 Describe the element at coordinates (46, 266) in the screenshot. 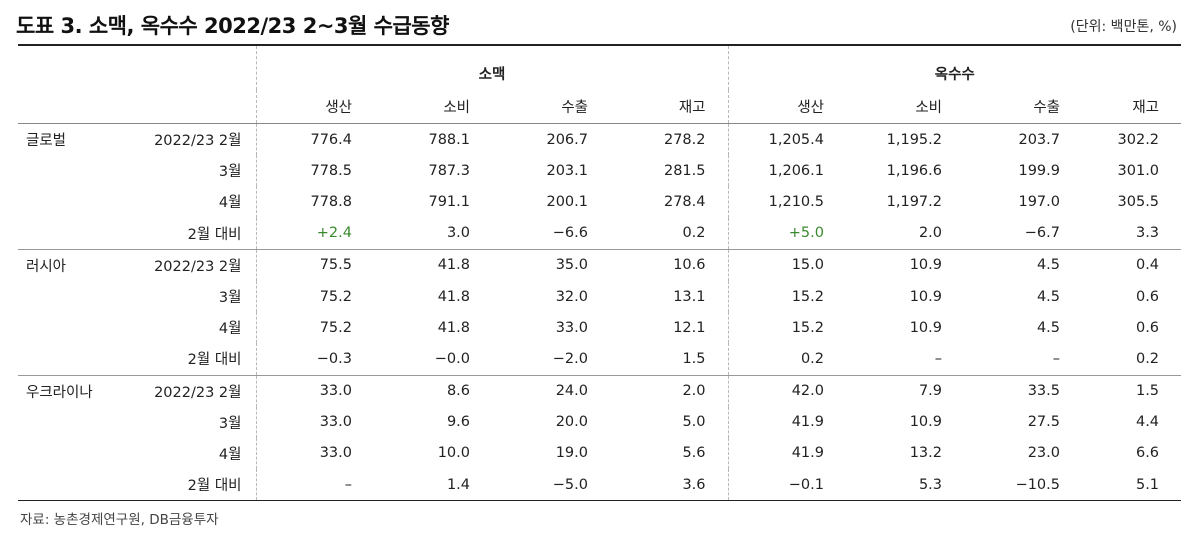

I see `region-cell: 러시아` at that location.